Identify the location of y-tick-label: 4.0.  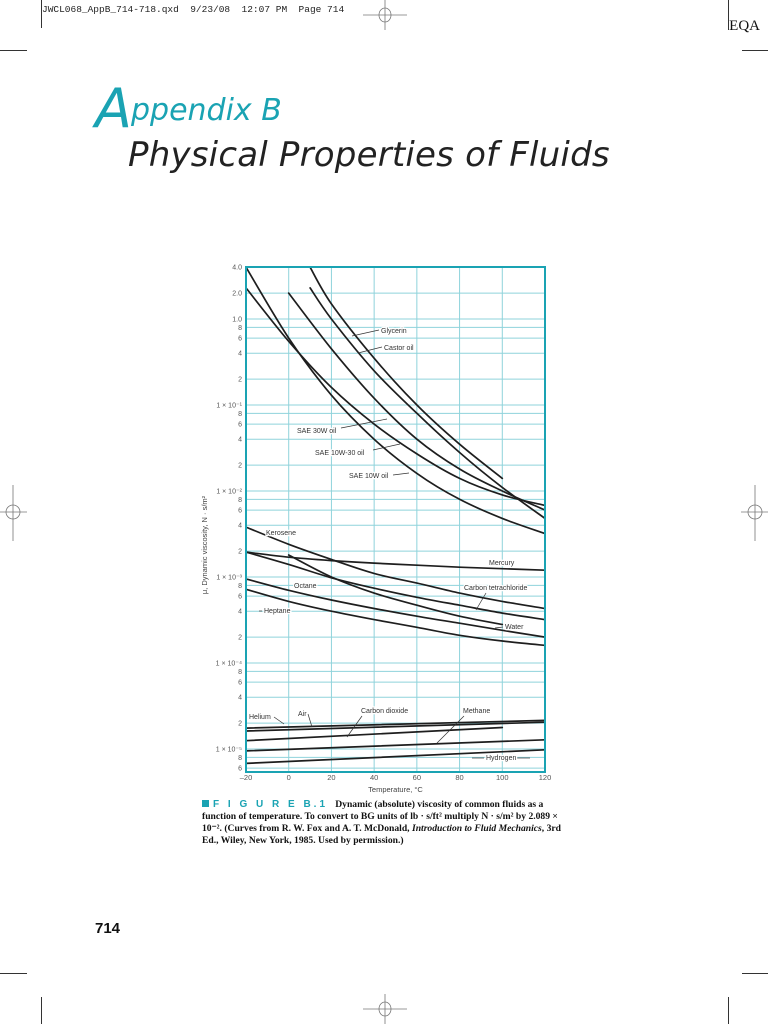
(237, 268).